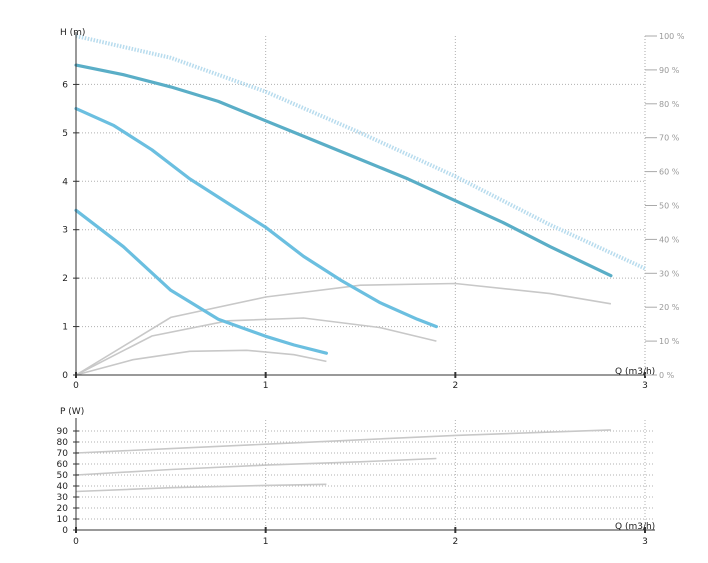  I want to click on power-y-tick-label: 30, so click(63, 498).